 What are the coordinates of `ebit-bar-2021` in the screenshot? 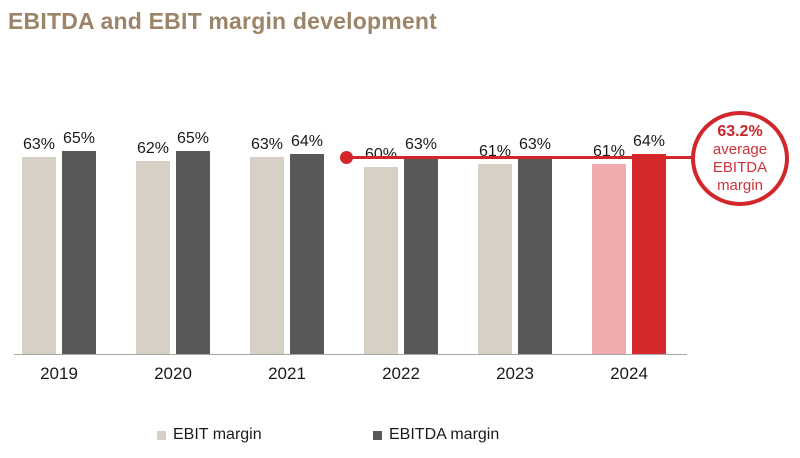 It's located at (267, 255).